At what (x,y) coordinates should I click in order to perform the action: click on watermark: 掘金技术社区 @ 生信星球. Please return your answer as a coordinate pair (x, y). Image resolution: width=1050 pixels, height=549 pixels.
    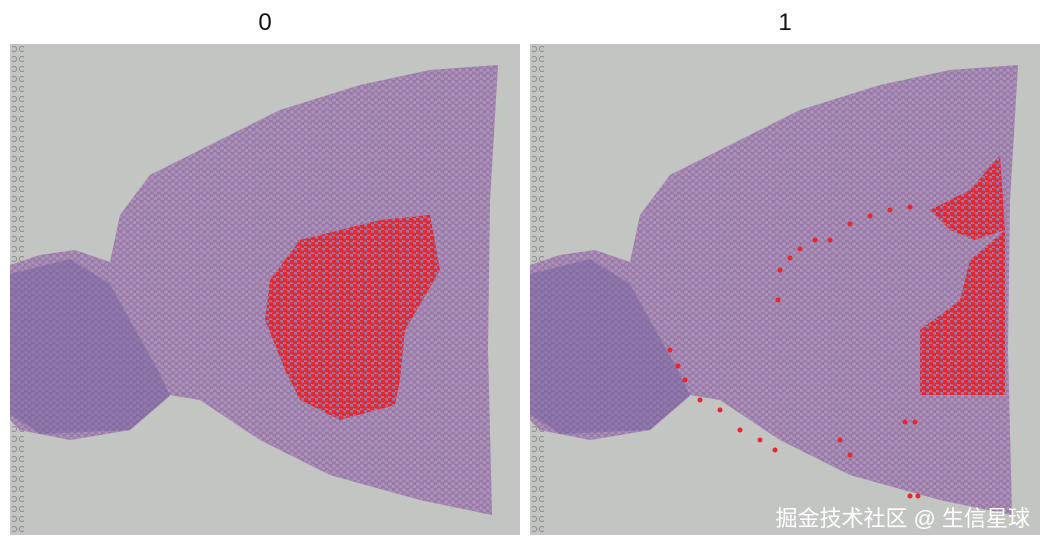
    Looking at the image, I should click on (902, 518).